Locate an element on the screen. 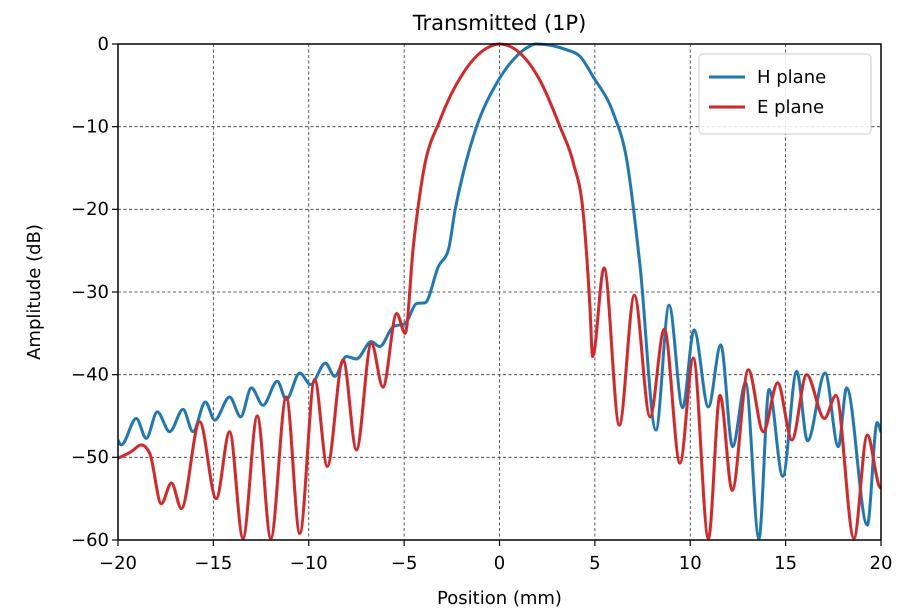 This screenshot has height=610, width=900. legend-label: E plane is located at coordinates (790, 107).